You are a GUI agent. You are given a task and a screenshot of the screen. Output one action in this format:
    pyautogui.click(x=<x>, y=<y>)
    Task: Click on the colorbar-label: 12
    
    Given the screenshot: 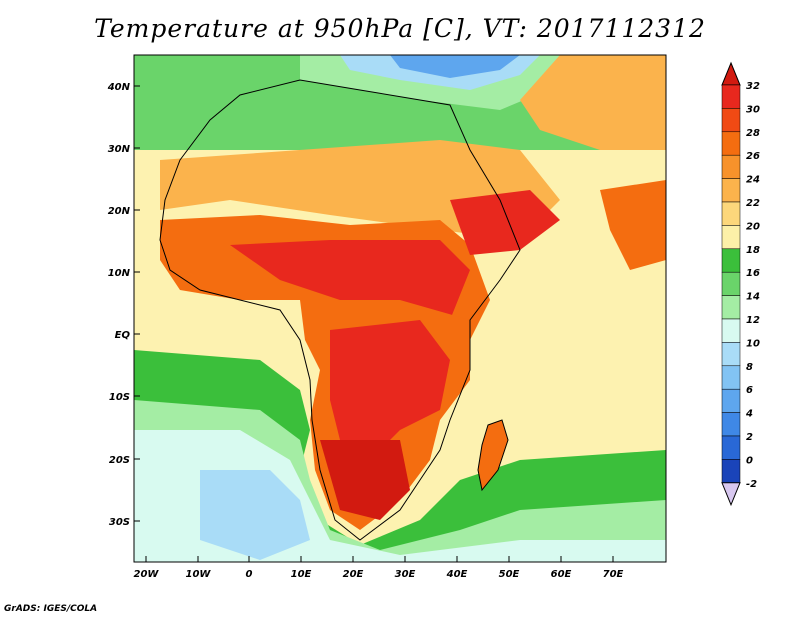 What is the action you would take?
    pyautogui.click(x=753, y=320)
    